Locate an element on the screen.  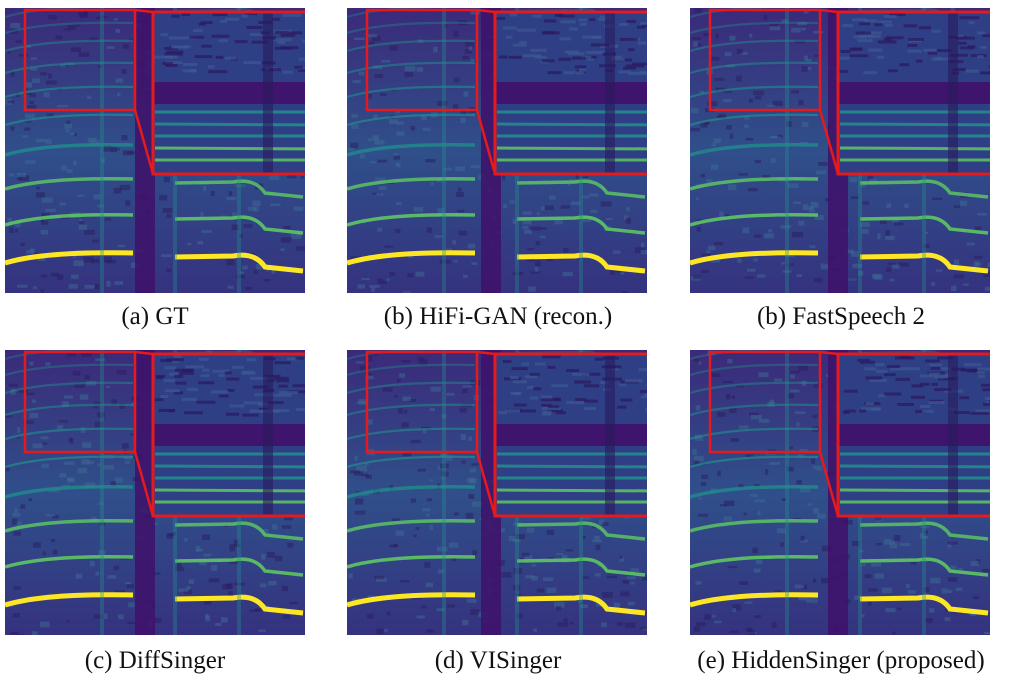
spectrogram-panel-hifigan is located at coordinates (497, 150).